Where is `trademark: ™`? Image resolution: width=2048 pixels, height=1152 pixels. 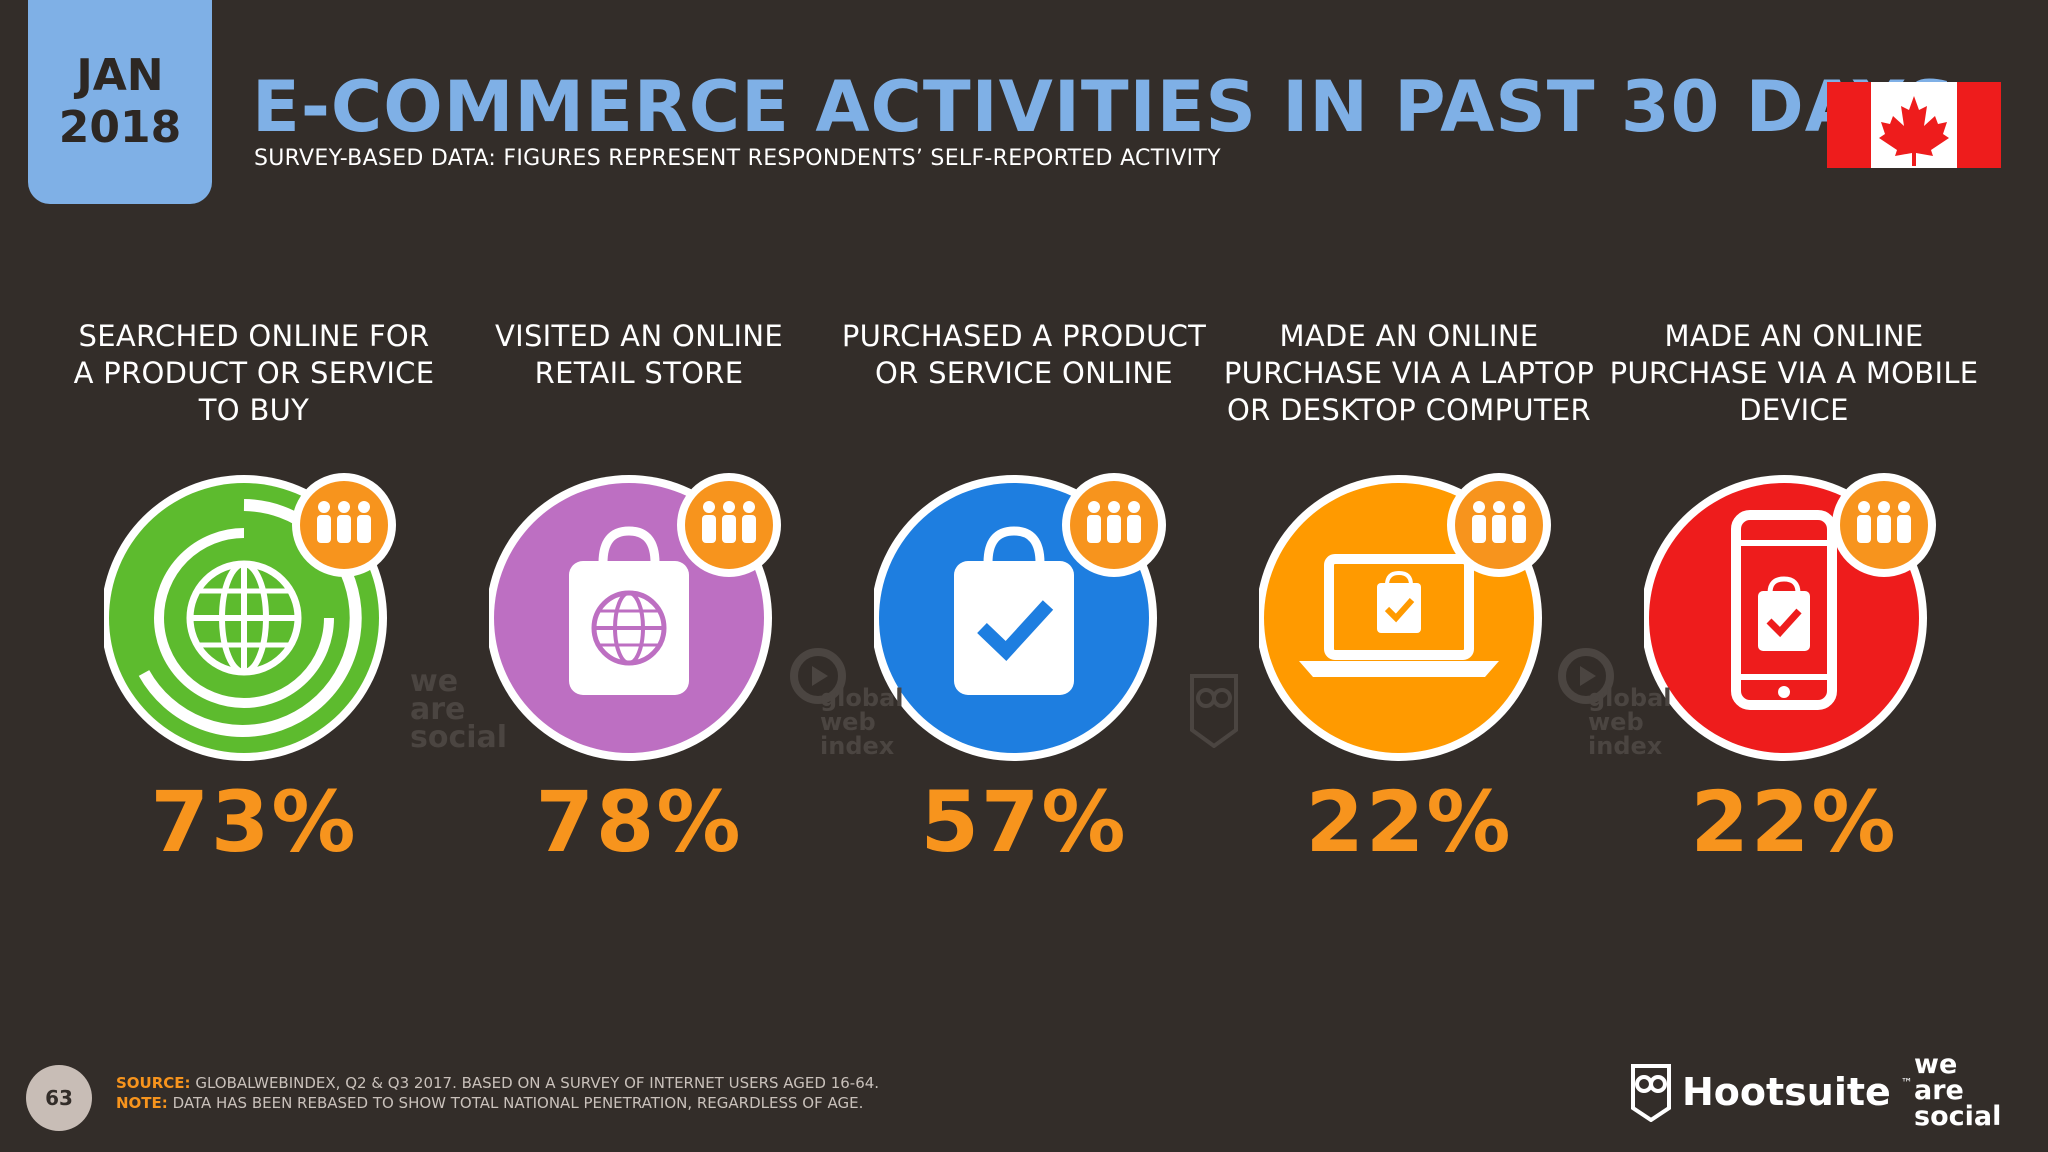
trademark: ™ is located at coordinates (1906, 1083).